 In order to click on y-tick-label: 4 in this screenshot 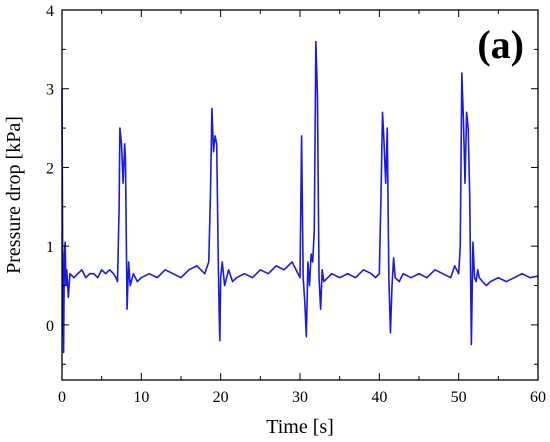, I will do `click(50, 11)`.